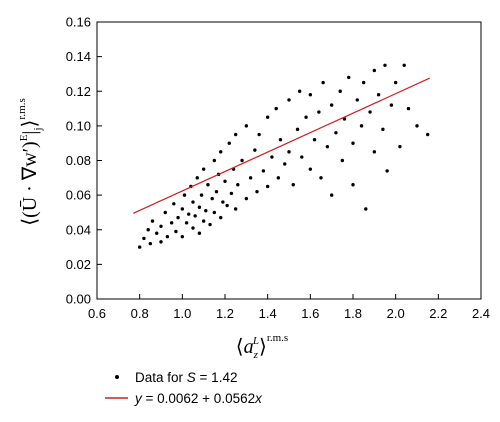 Image resolution: width=500 pixels, height=422 pixels. Describe the element at coordinates (353, 313) in the screenshot. I see `x-tick-label: 1.8` at that location.